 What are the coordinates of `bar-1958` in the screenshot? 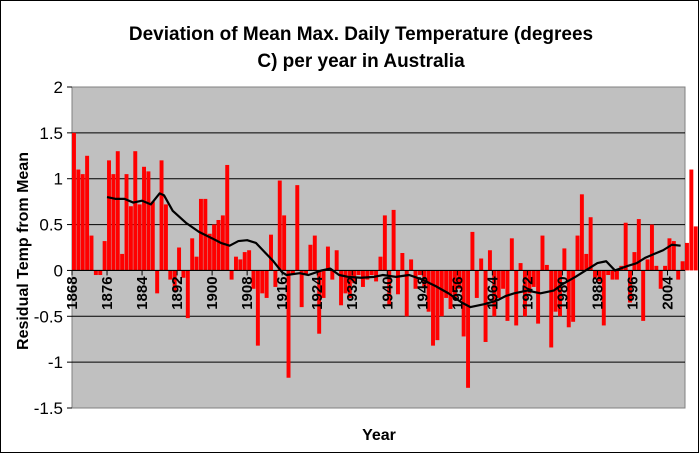 It's located at (468, 329).